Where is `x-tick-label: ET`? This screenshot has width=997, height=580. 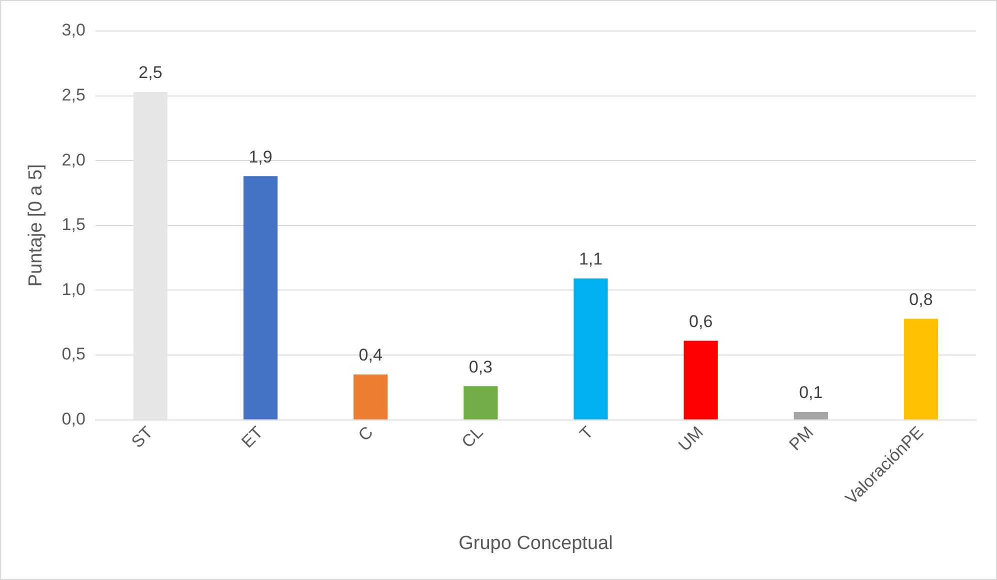 x-tick-label: ET is located at coordinates (252, 437).